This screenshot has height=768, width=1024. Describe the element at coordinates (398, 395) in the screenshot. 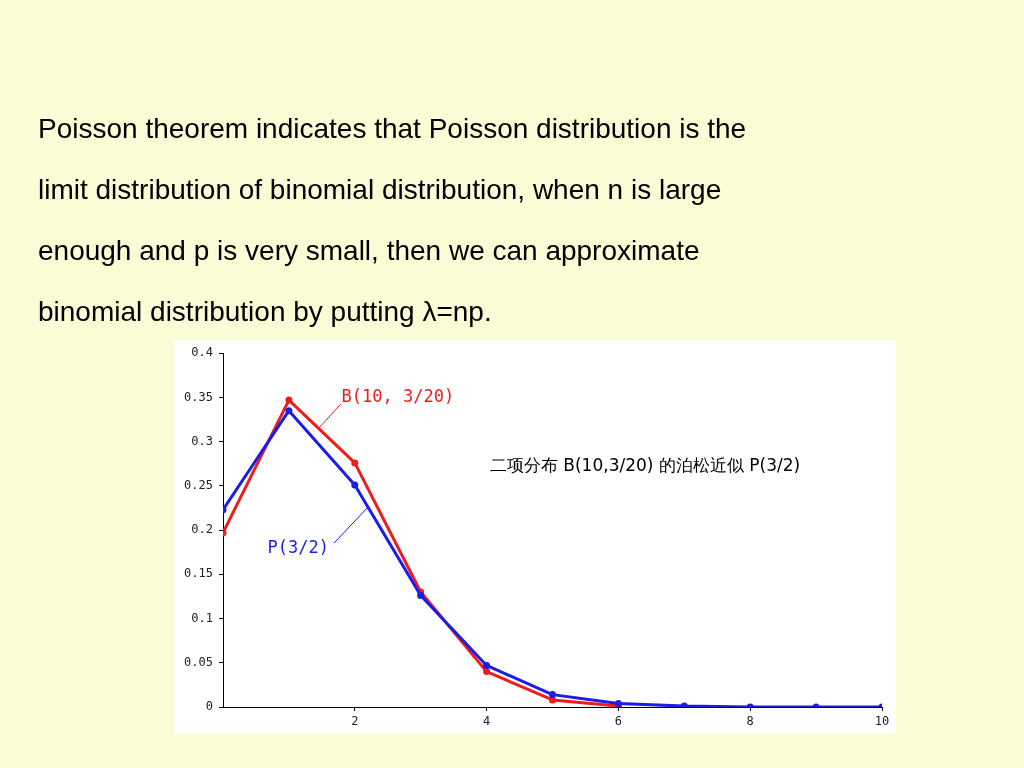

I see `series-label: B(10, 3/20)` at that location.